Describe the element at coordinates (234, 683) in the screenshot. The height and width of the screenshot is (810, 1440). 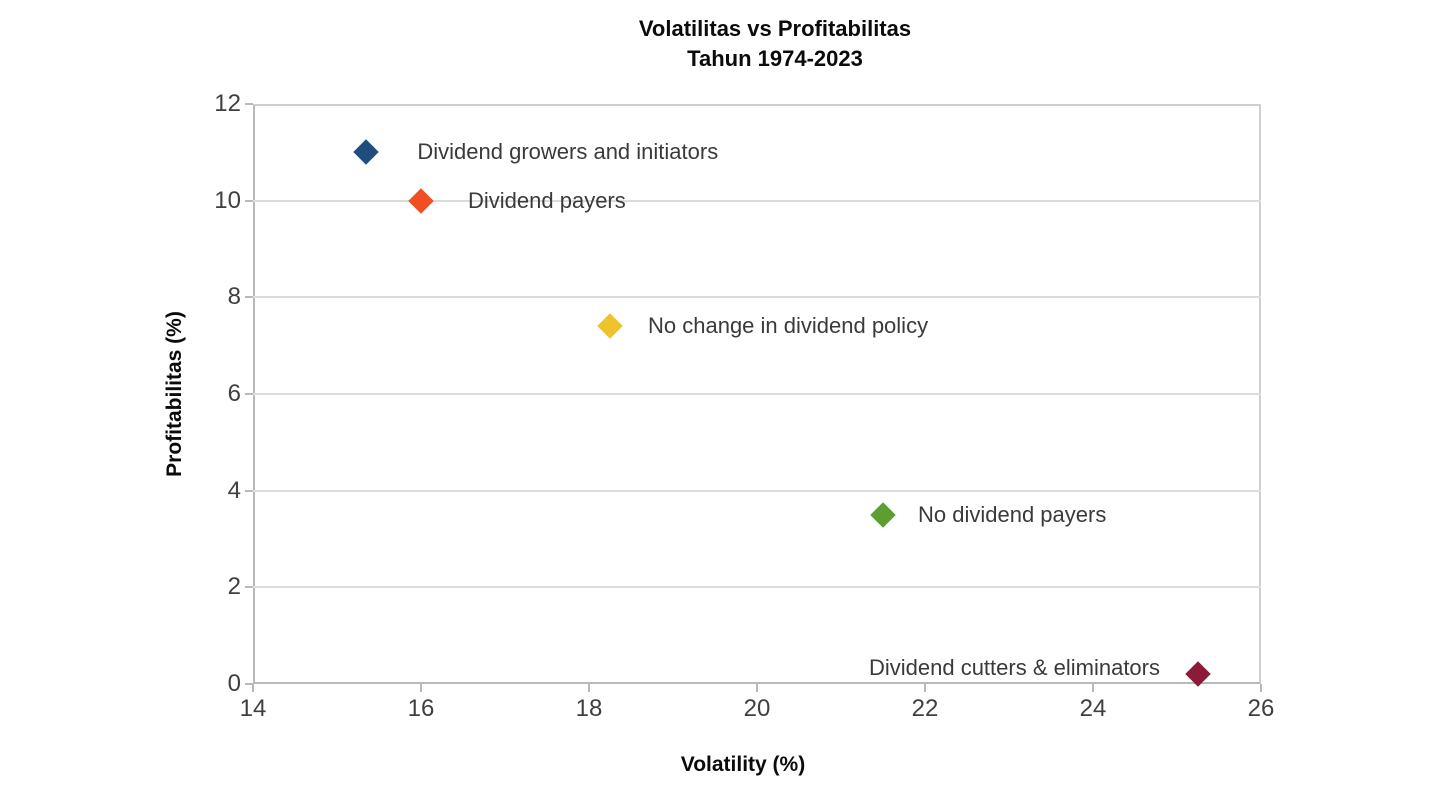
I see `y-tick-label: 0` at that location.